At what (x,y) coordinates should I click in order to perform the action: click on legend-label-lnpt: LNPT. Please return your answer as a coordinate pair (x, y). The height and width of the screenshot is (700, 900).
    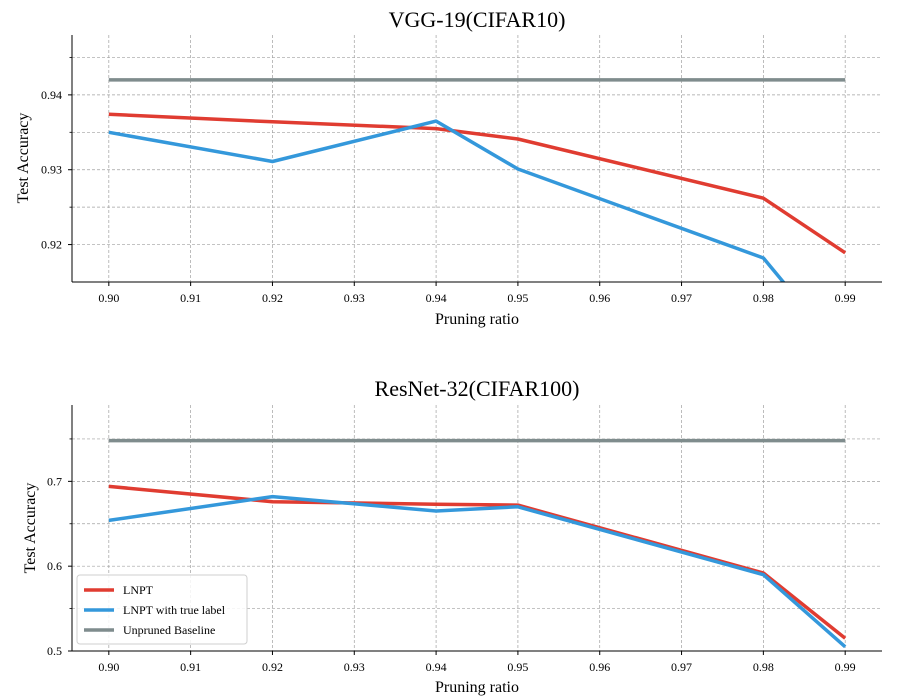
    Looking at the image, I should click on (138, 590).